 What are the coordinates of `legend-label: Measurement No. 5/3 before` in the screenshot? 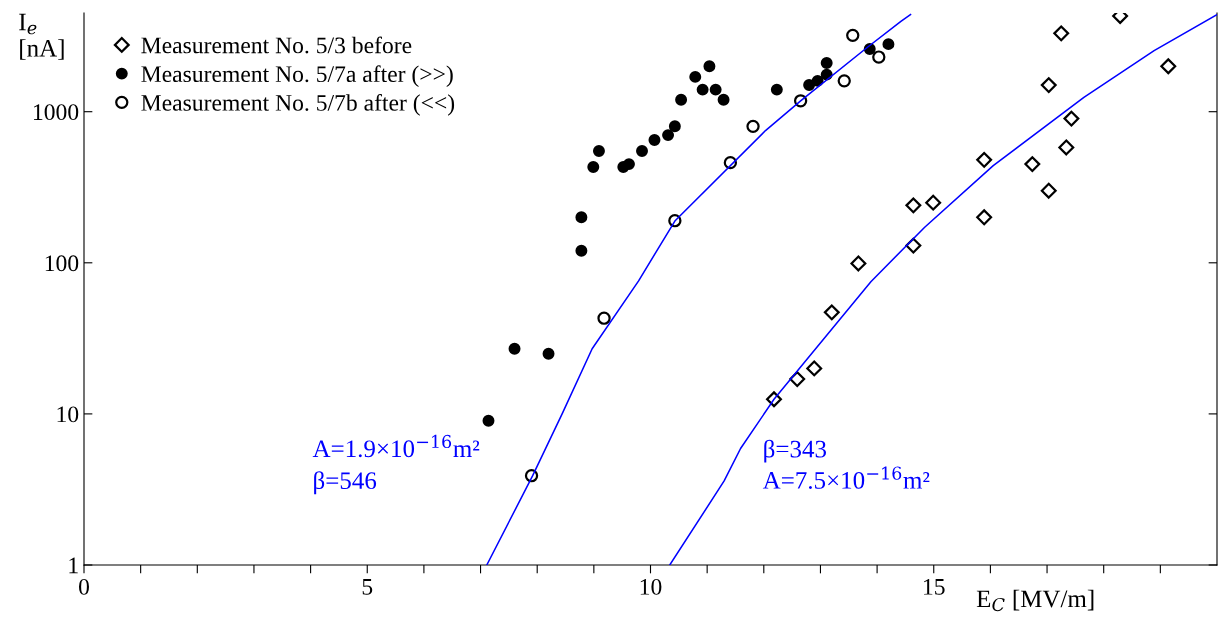 It's located at (276, 45).